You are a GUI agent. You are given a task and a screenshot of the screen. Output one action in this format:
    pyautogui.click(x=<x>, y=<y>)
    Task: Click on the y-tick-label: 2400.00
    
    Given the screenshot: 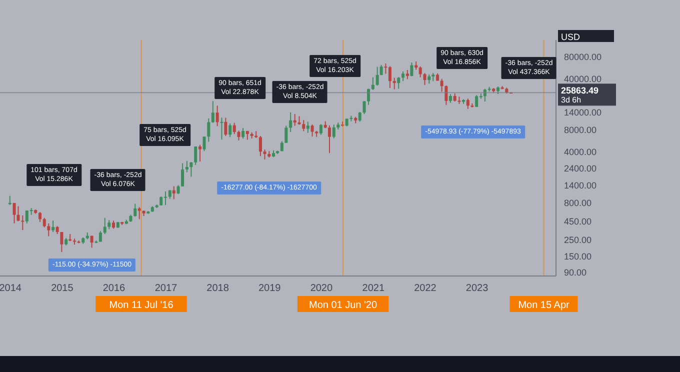 What is the action you would take?
    pyautogui.click(x=580, y=168)
    